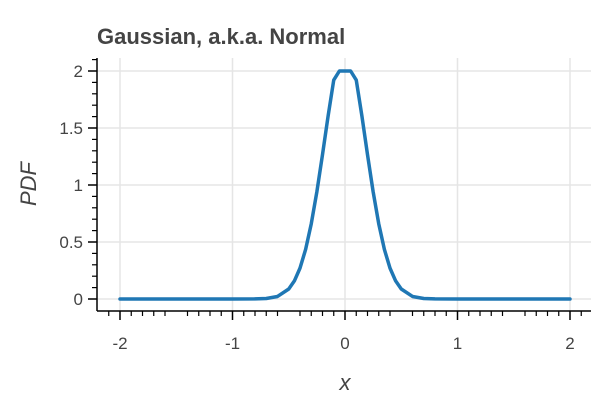 The image size is (600, 400). I want to click on y-tick-label: 0.5, so click(71, 242).